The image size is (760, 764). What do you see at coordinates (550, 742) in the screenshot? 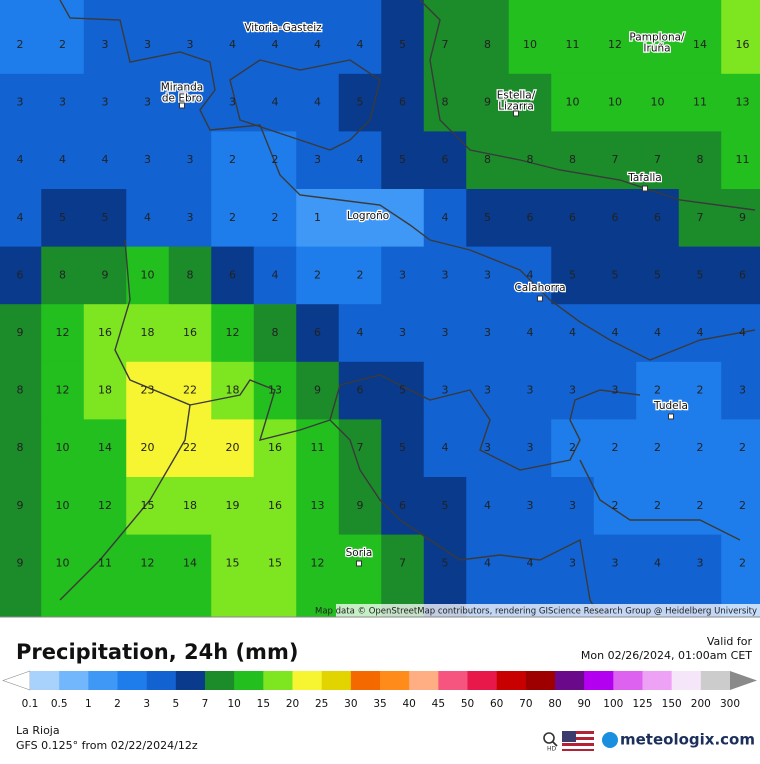
I see `hd-icon: HD` at bounding box center [550, 742].